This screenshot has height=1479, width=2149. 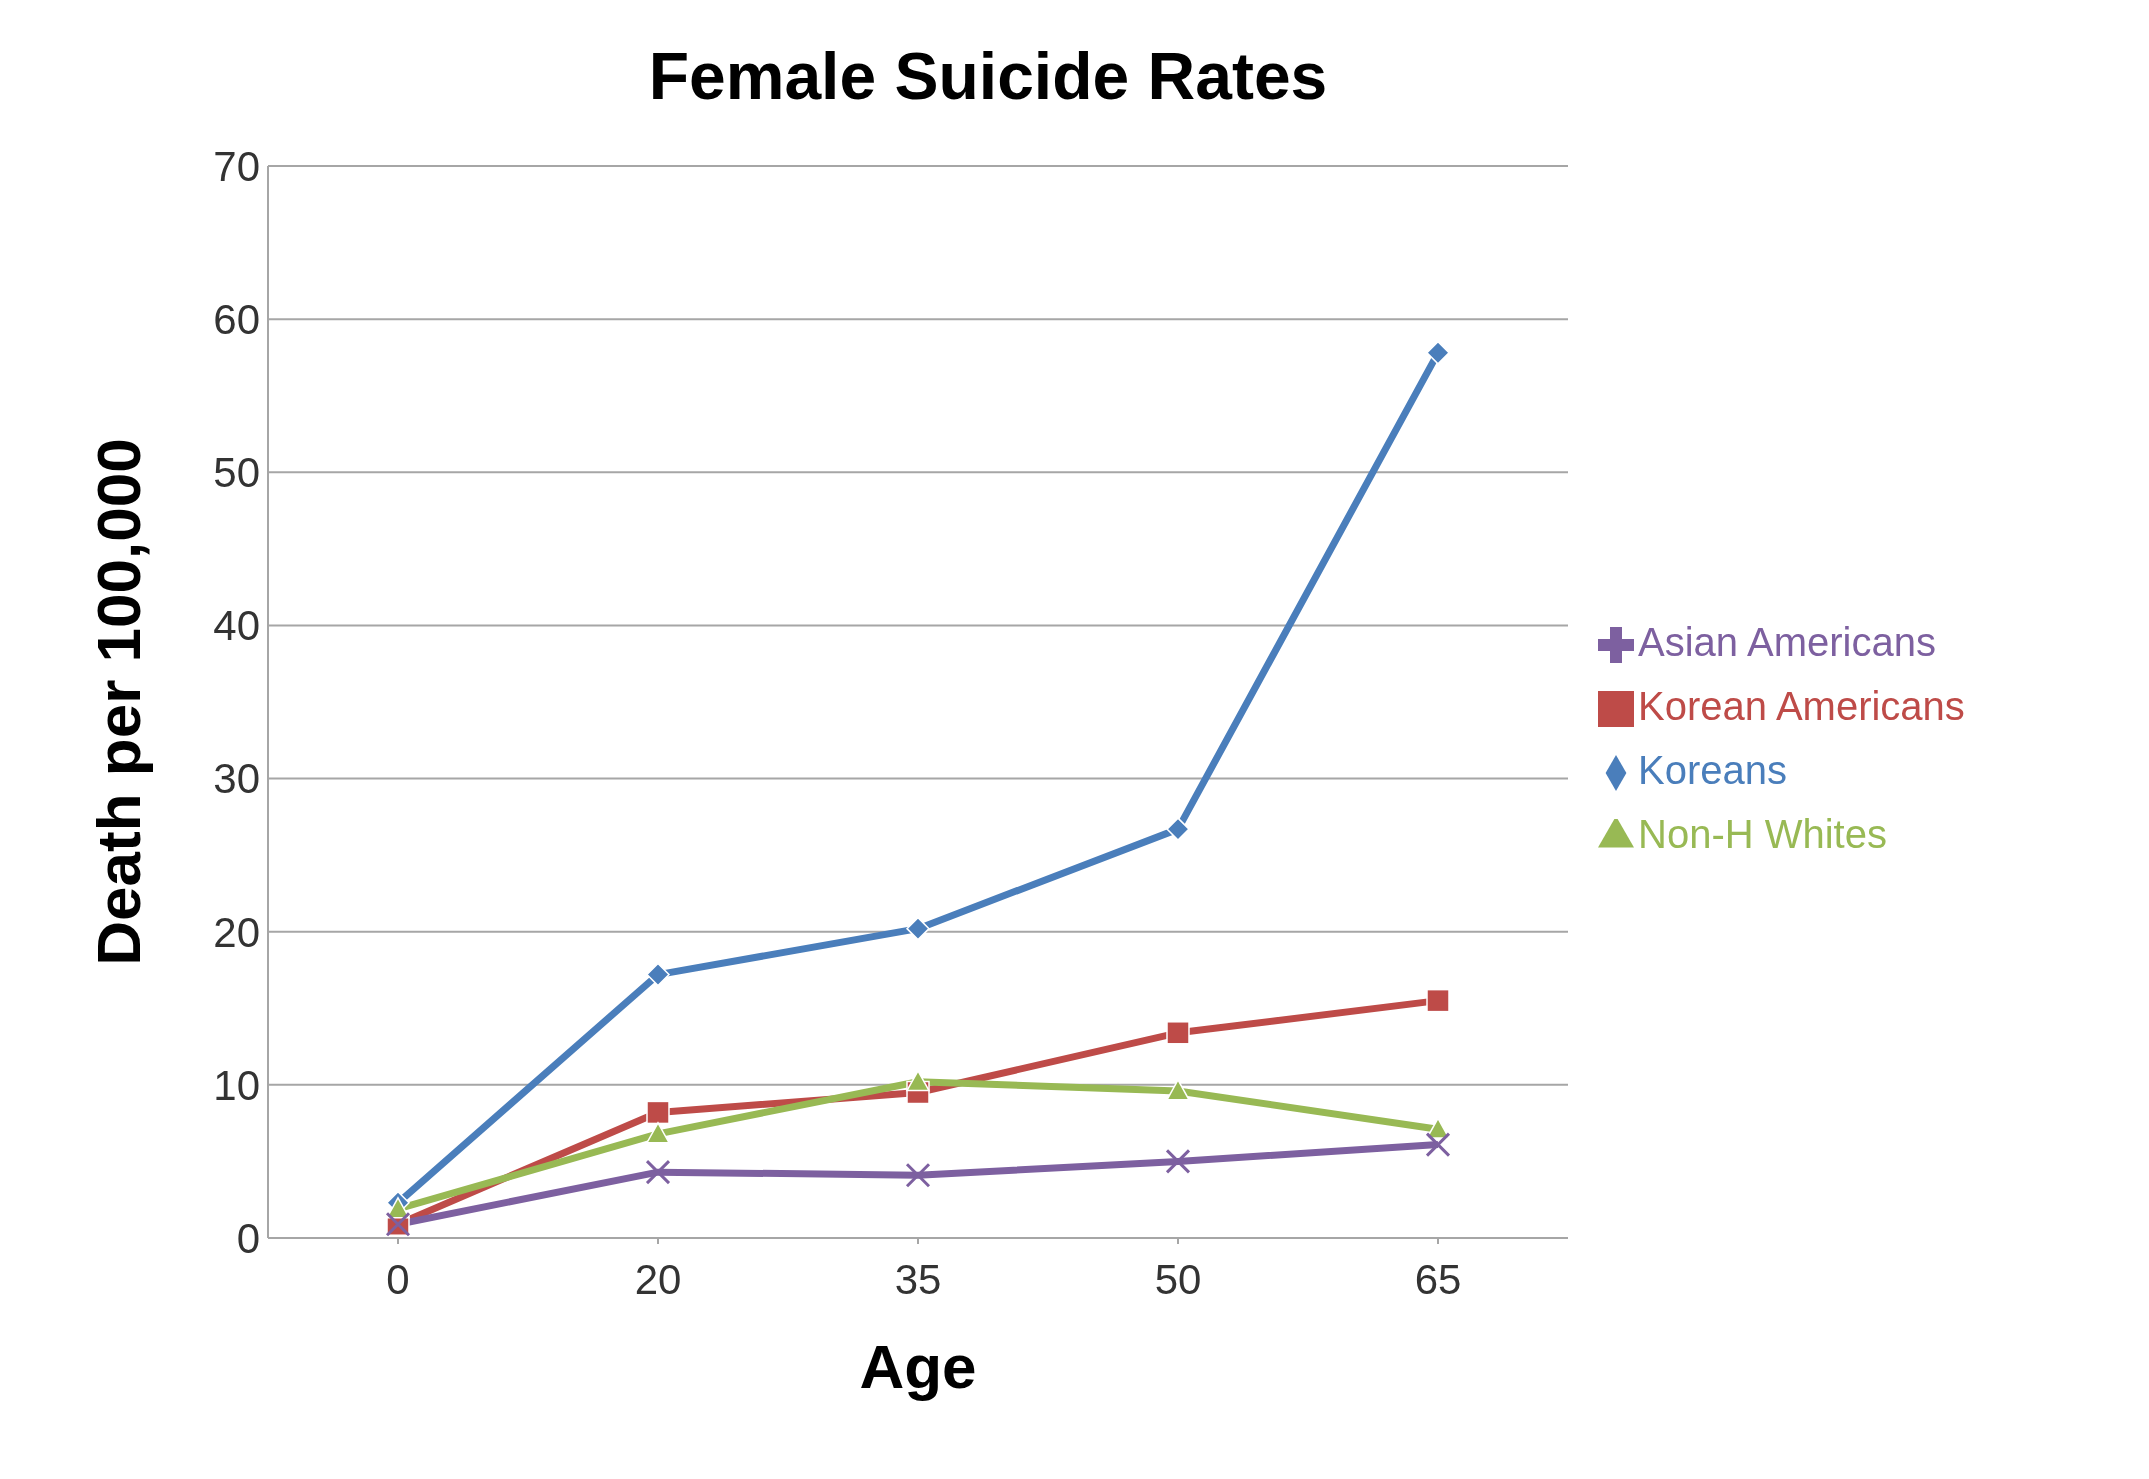 I want to click on x-tick-label: 20, so click(x=658, y=1279).